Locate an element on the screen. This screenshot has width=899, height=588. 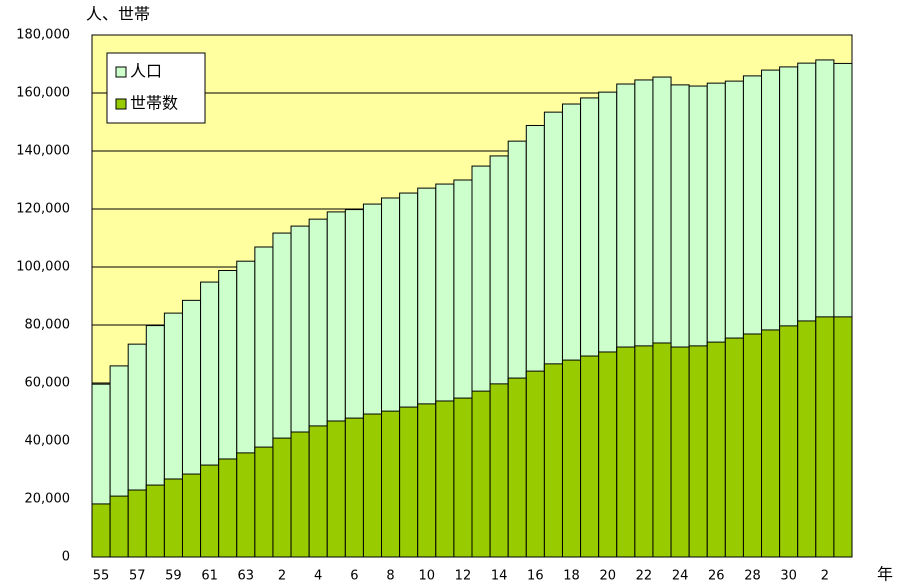
x-tick-label: 26 is located at coordinates (716, 576).